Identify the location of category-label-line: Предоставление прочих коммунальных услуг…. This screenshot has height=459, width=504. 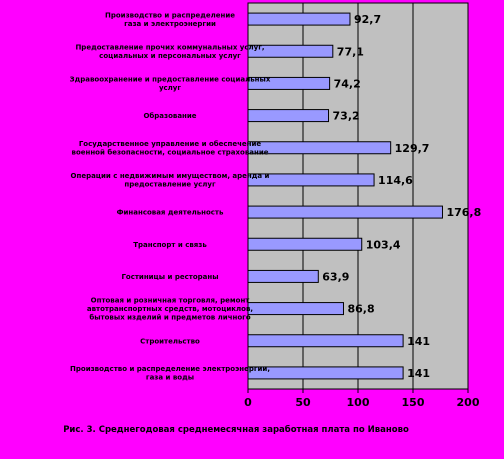
(169, 48).